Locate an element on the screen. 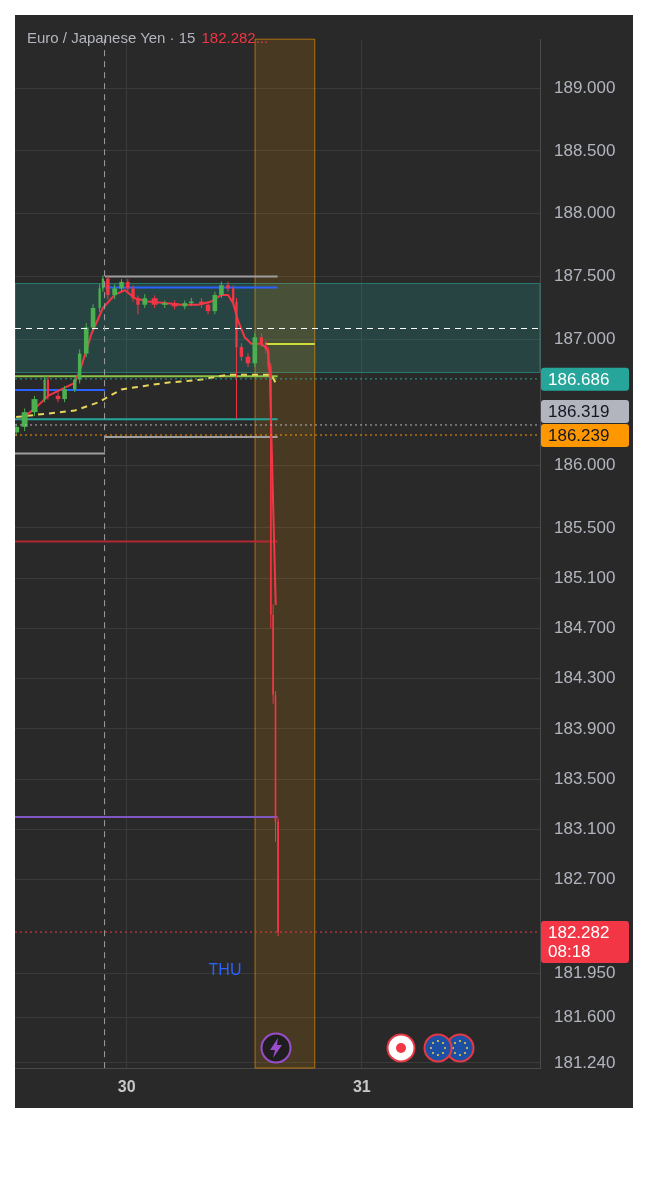 This screenshot has height=1200, width=648. y-tick-label: 185.100 is located at coordinates (585, 577).